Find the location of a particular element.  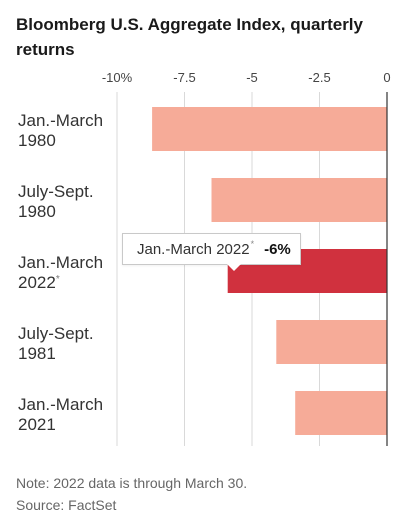

category-marker: * is located at coordinates (58, 279).